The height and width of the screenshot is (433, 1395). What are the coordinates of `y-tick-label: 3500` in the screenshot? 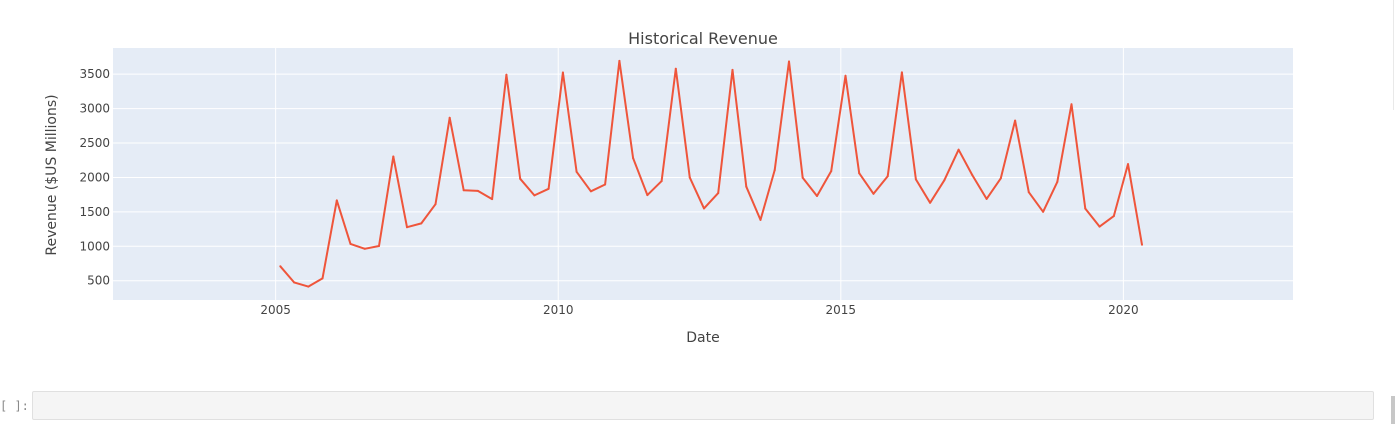 It's located at (94, 74).